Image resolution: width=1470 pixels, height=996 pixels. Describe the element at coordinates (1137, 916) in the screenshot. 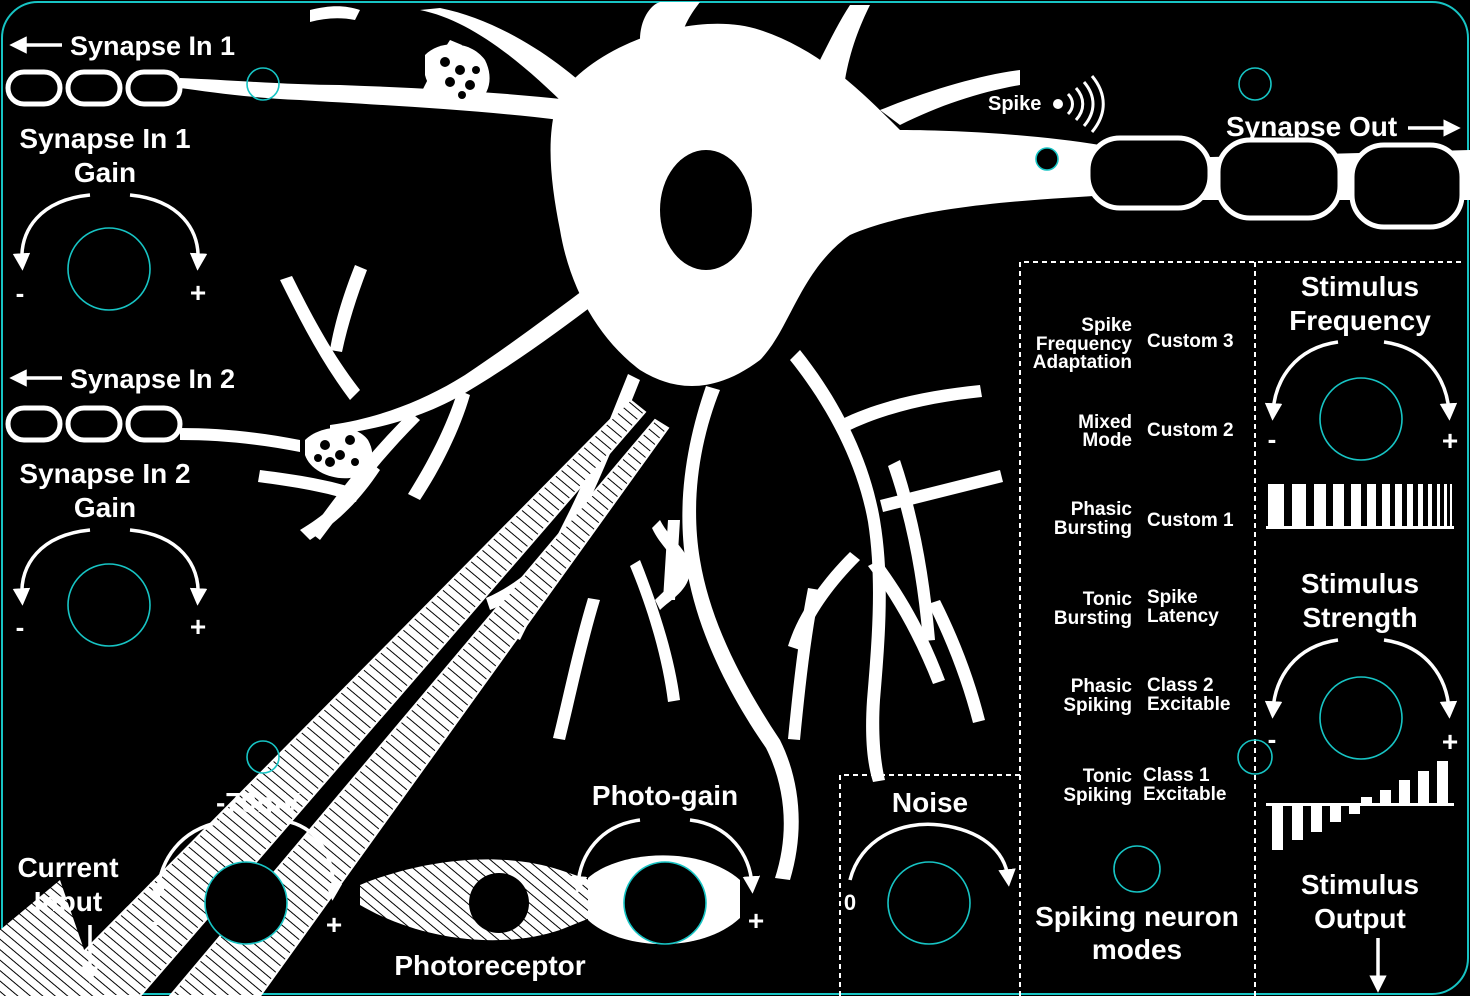

I see `modes-title-line1: Spiking neuron` at that location.